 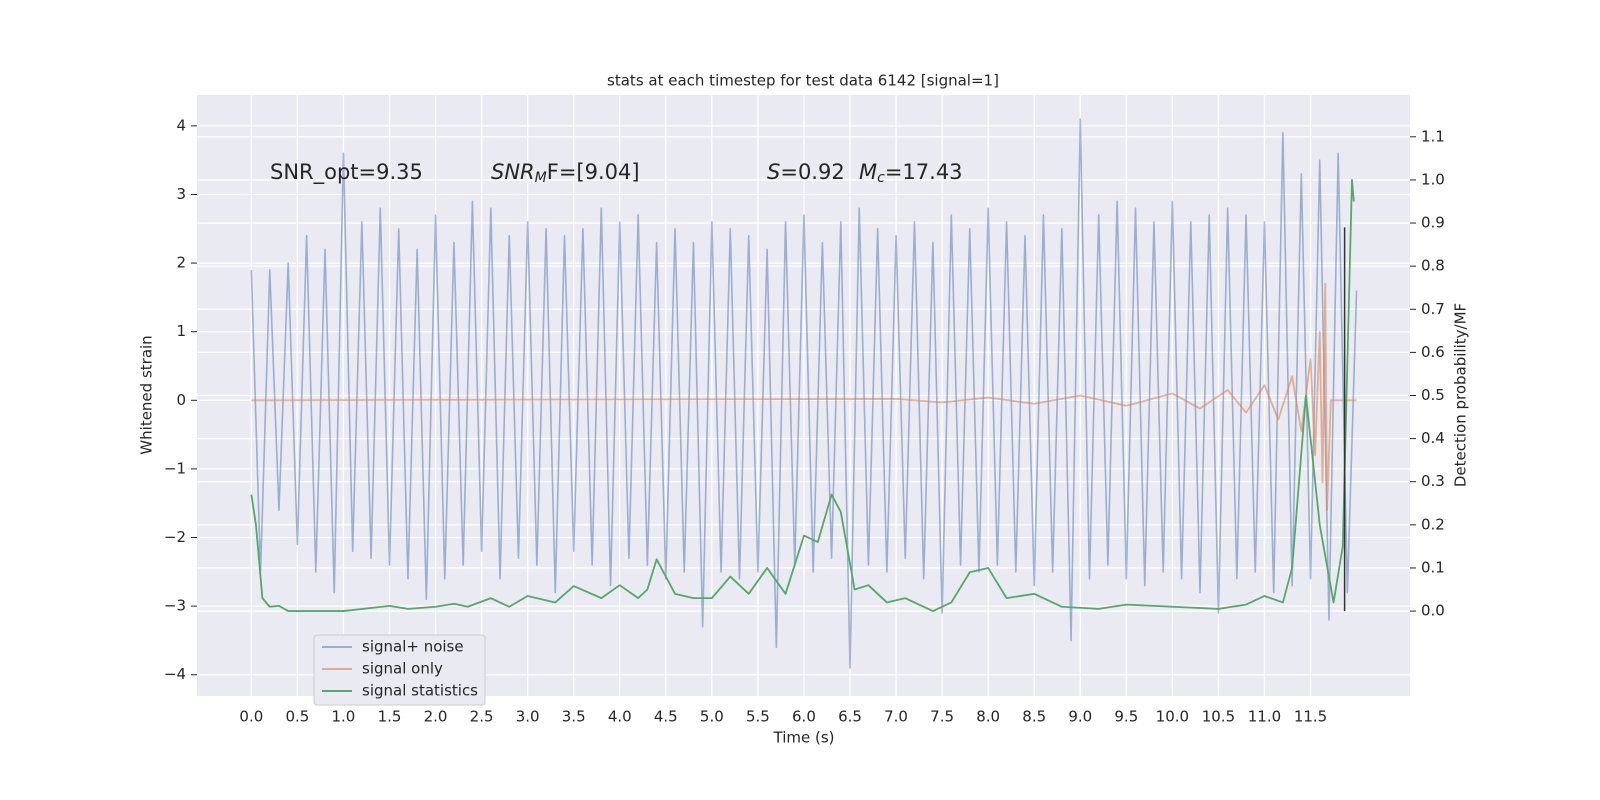 I want to click on legend-label: signal statistics, so click(x=420, y=691).